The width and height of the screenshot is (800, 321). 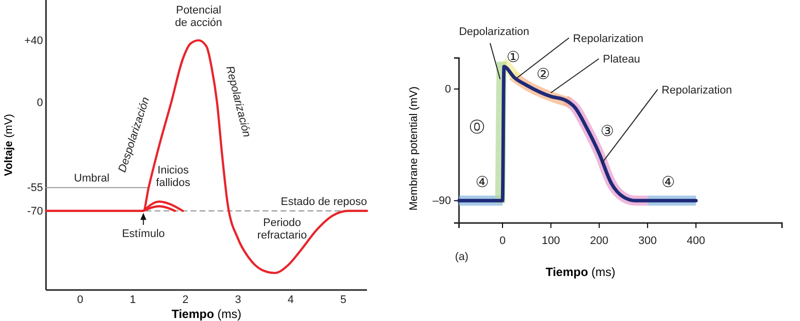 I want to click on y-tick-label: –90, so click(x=441, y=201).